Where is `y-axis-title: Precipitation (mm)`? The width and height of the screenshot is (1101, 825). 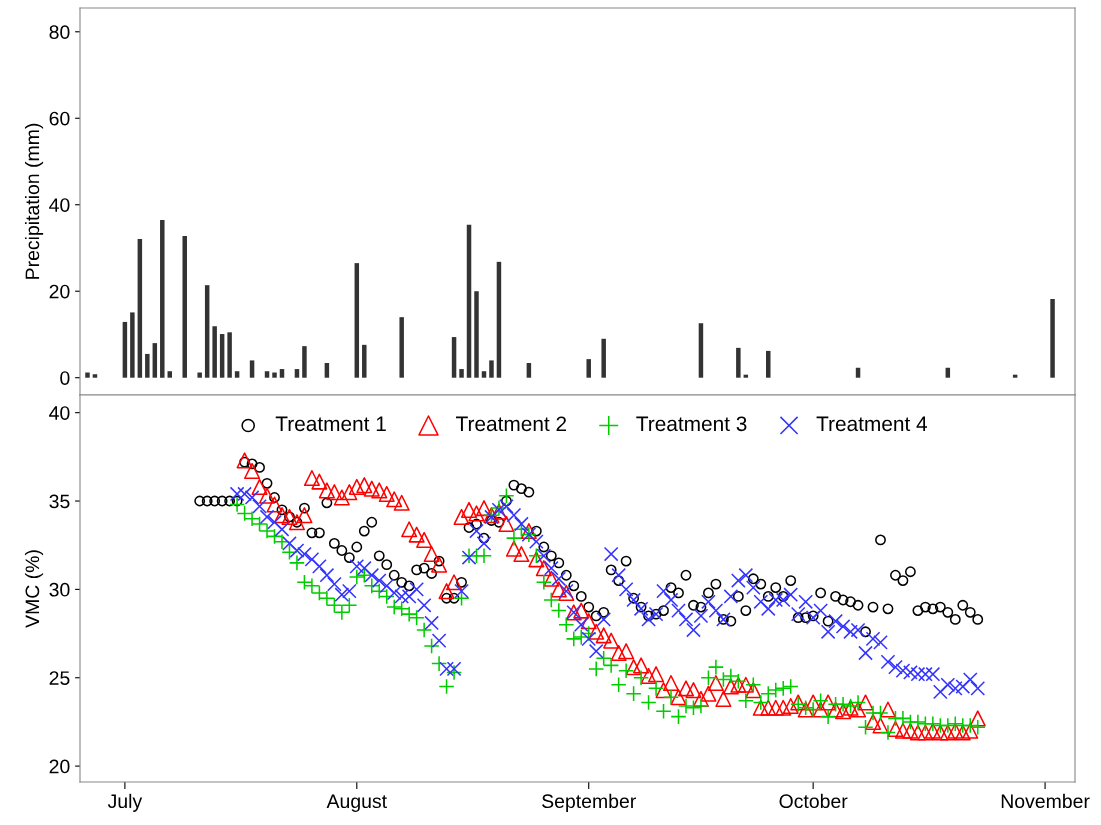 y-axis-title: Precipitation (mm) is located at coordinates (34, 201).